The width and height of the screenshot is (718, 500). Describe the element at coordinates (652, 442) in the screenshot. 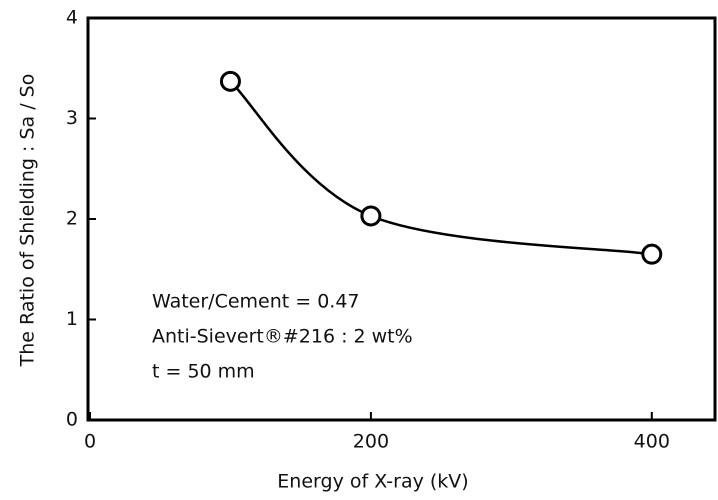

I see `x-tick-label: 400` at that location.